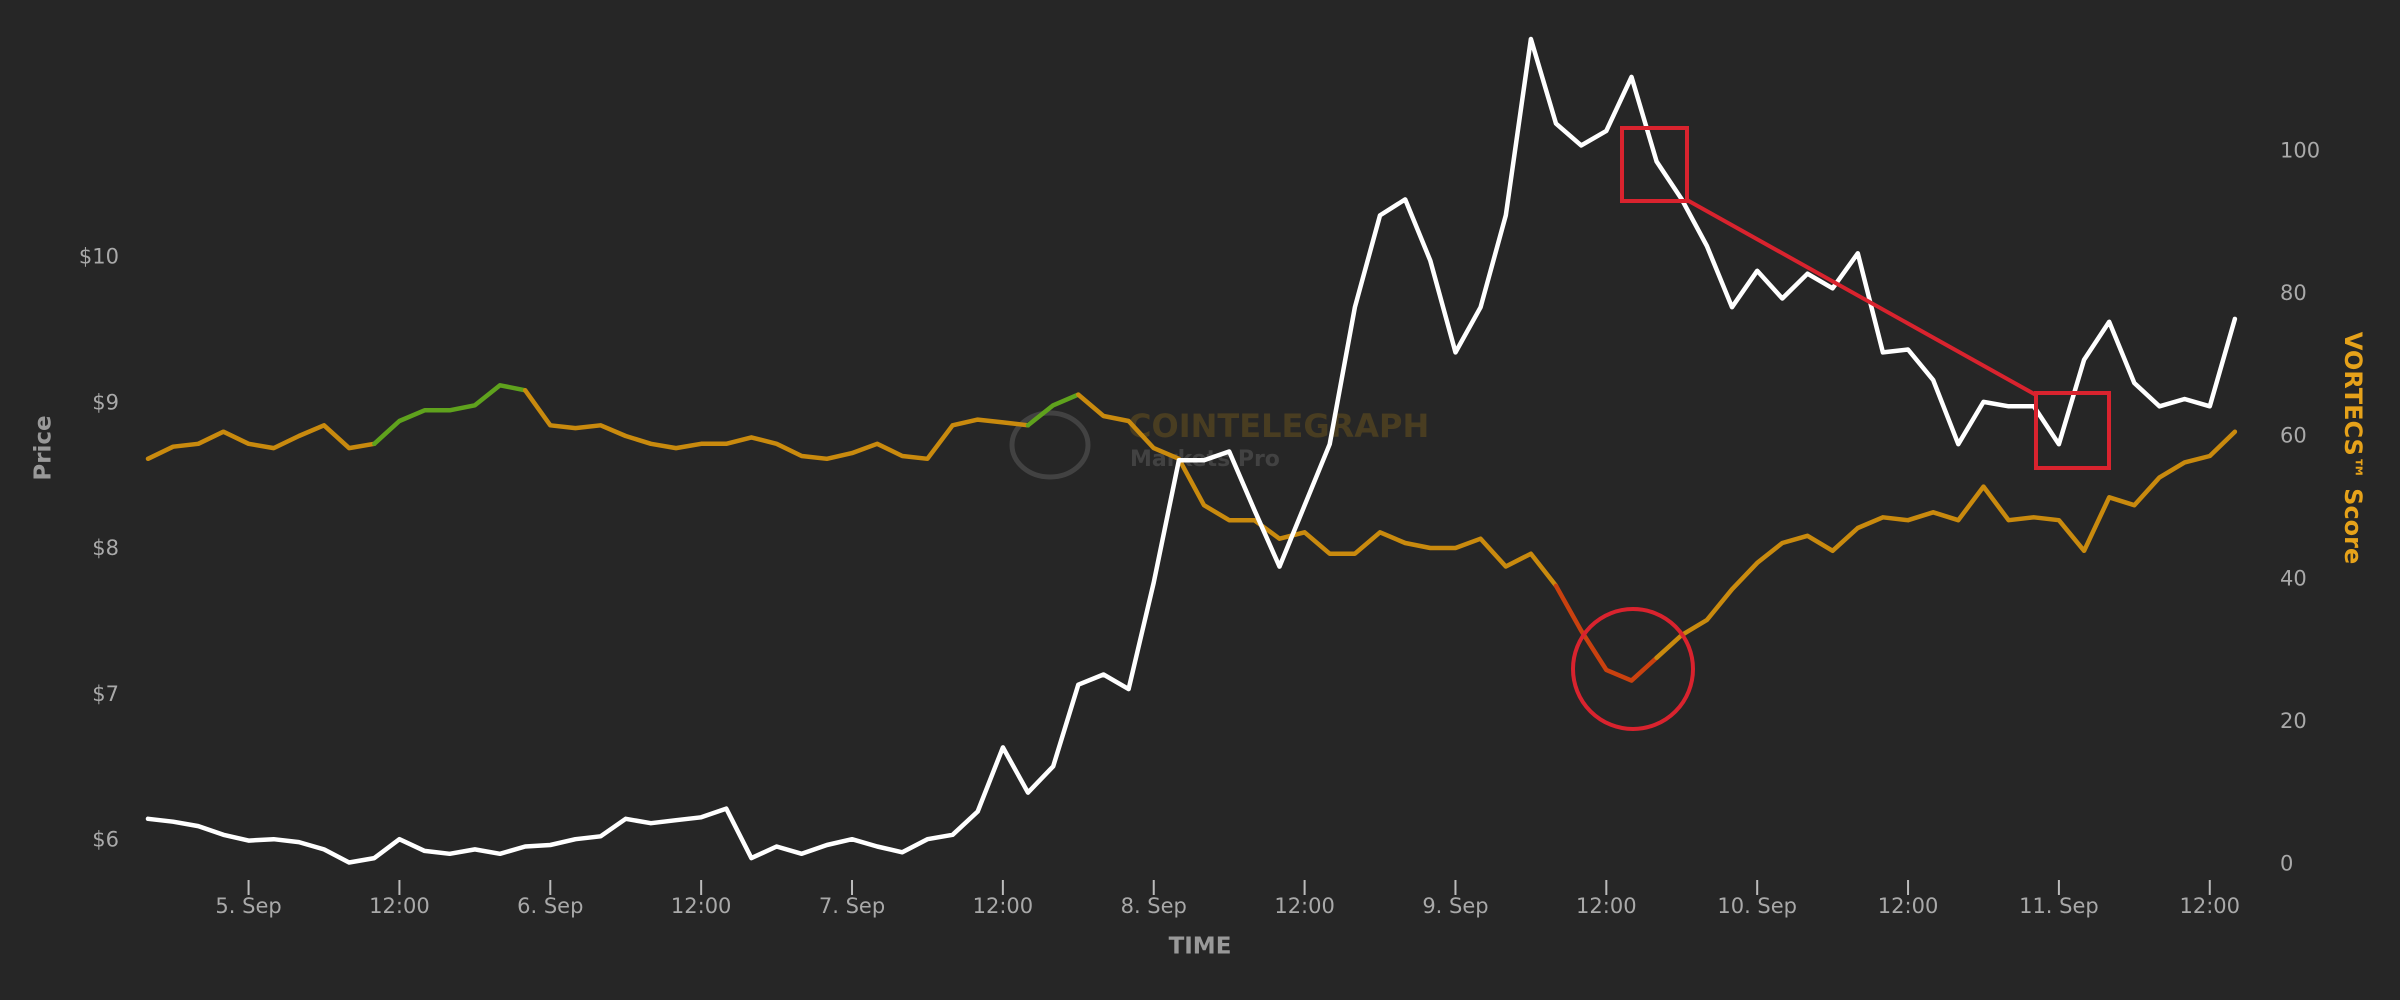 Image resolution: width=2400 pixels, height=1000 pixels. Describe the element at coordinates (1757, 906) in the screenshot. I see `x-tick-label: 10. Sep` at that location.